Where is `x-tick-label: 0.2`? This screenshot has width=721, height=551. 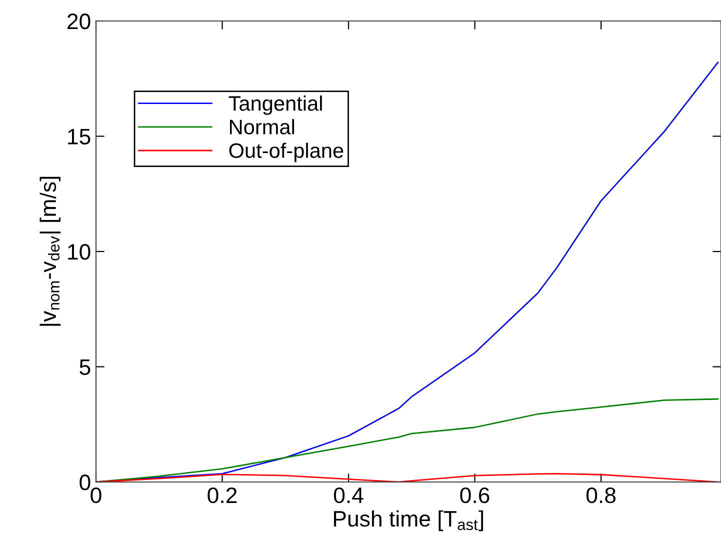 x-tick-label: 0.2 is located at coordinates (222, 495).